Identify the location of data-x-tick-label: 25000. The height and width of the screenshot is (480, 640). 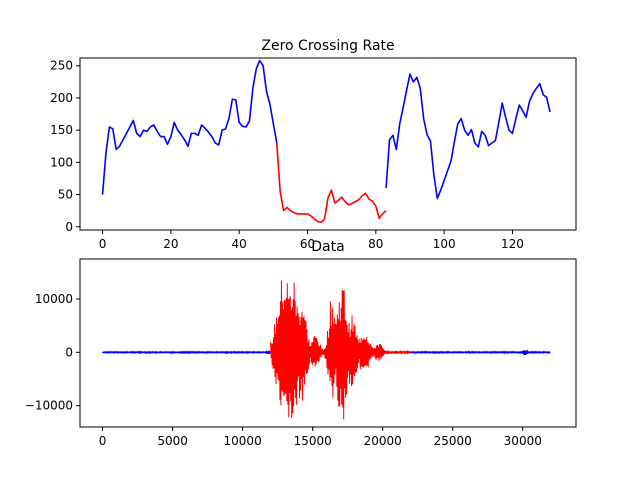
(453, 441).